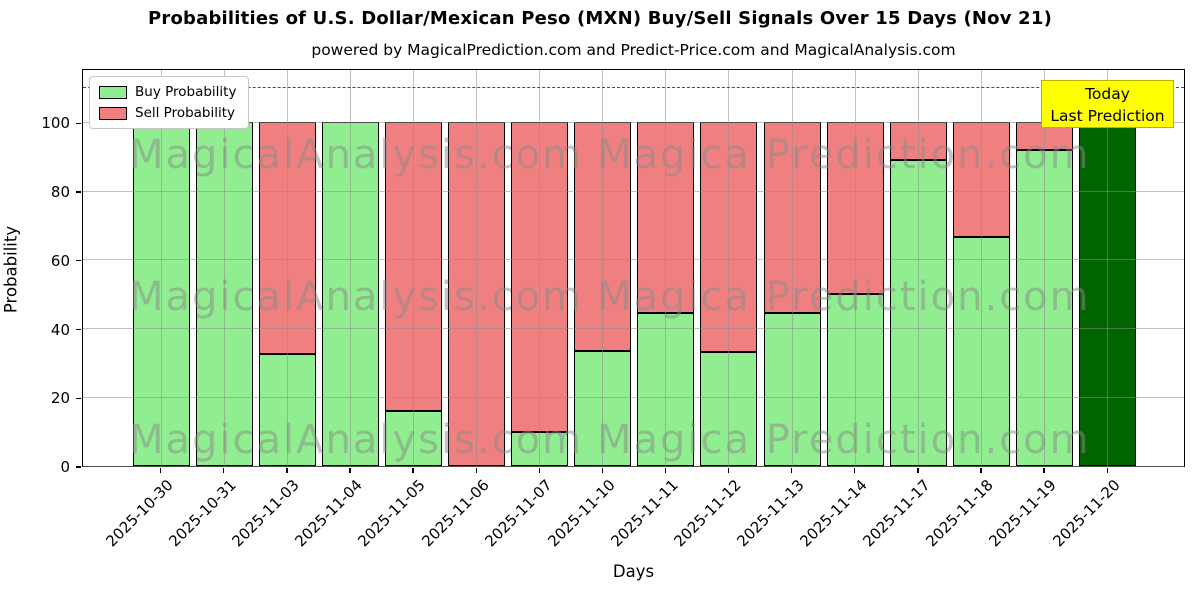 Image resolution: width=1200 pixels, height=600 pixels. Describe the element at coordinates (113, 92) in the screenshot. I see `buy-color-swatch` at that location.